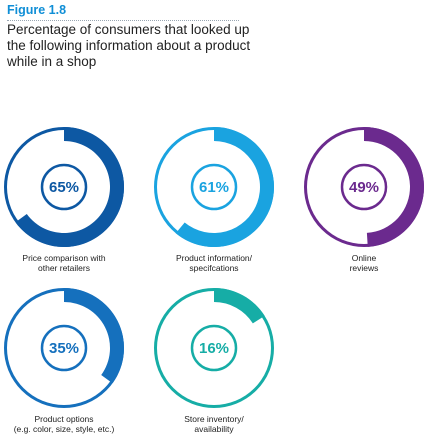 The image size is (425, 441). I want to click on percent-label: 35%, so click(64, 348).